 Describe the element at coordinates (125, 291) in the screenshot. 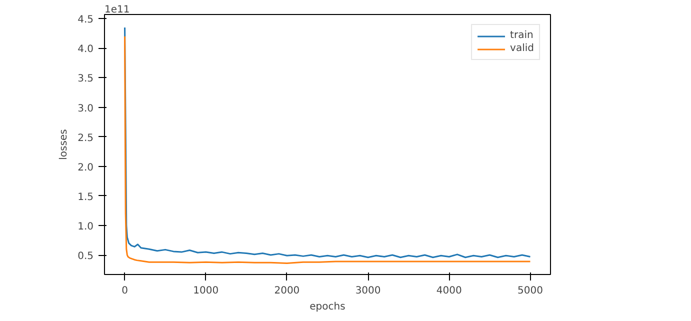

I see `x-tick-label: 0` at that location.